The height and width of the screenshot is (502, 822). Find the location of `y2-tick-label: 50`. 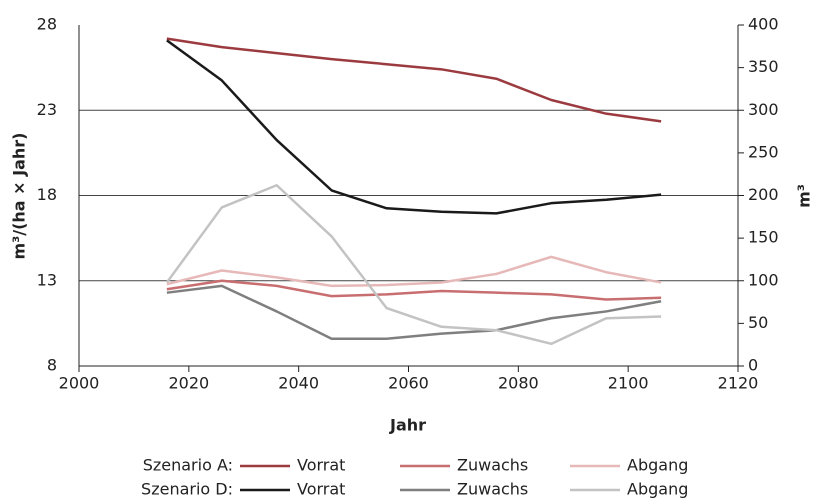

y2-tick-label: 50 is located at coordinates (758, 322).